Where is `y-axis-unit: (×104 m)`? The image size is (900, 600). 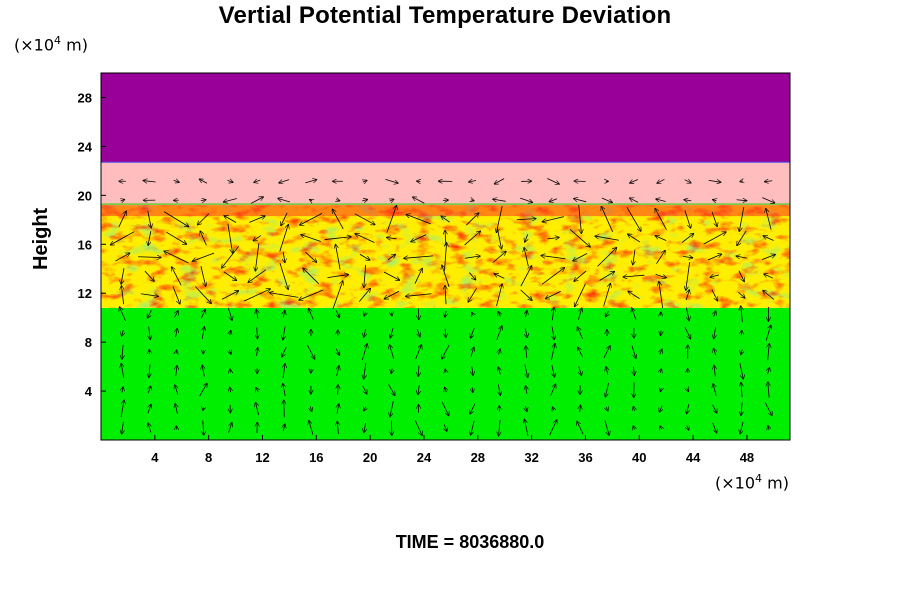 y-axis-unit: (×104 m) is located at coordinates (51, 44).